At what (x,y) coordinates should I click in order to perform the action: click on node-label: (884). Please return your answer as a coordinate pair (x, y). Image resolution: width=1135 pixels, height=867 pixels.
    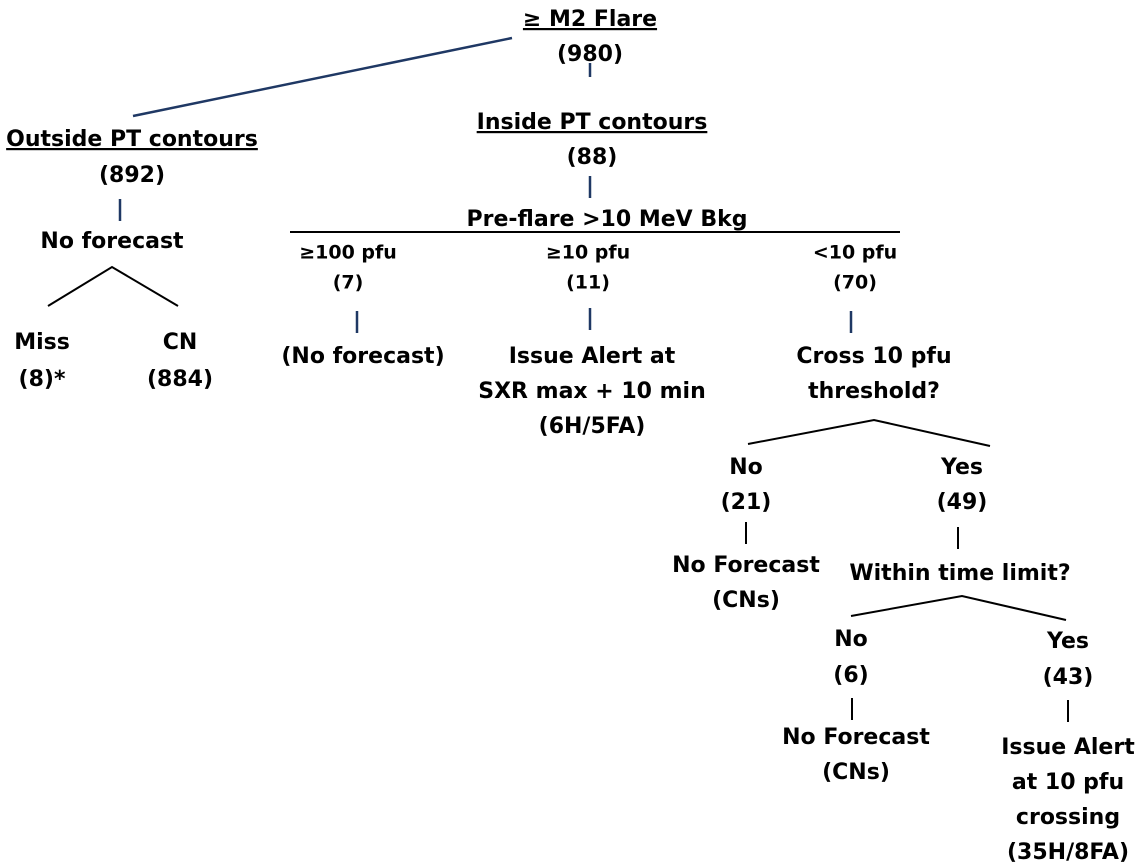
    Looking at the image, I should click on (180, 379).